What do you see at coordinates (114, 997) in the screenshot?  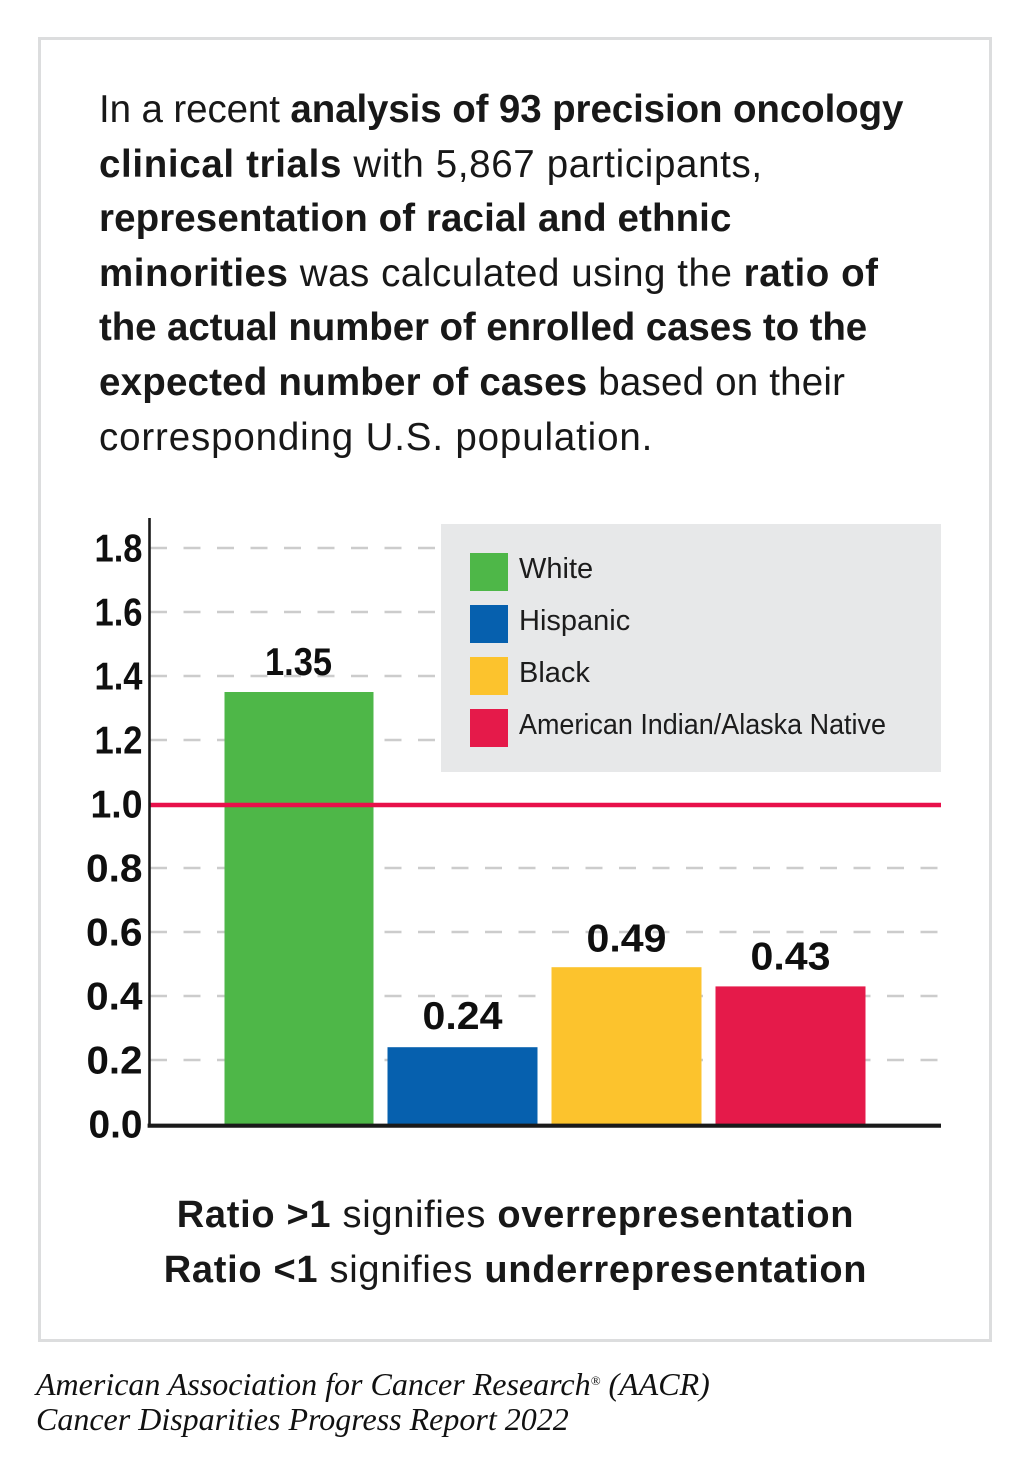 I see `svg-text: 0.4` at bounding box center [114, 997].